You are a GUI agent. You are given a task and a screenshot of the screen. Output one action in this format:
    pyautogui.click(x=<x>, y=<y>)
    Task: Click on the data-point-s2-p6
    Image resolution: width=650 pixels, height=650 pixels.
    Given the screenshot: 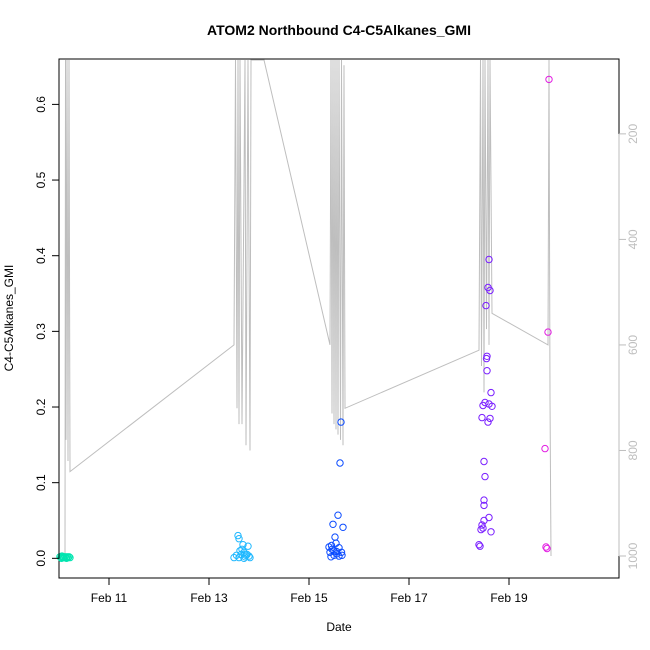 What is the action you would take?
    pyautogui.click(x=335, y=537)
    